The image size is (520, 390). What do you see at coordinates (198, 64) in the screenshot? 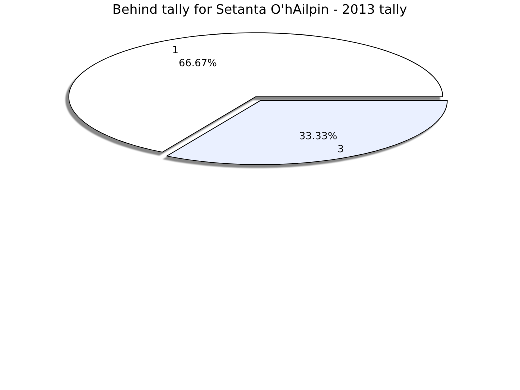
I see `data-label: 66.67%` at bounding box center [198, 64].